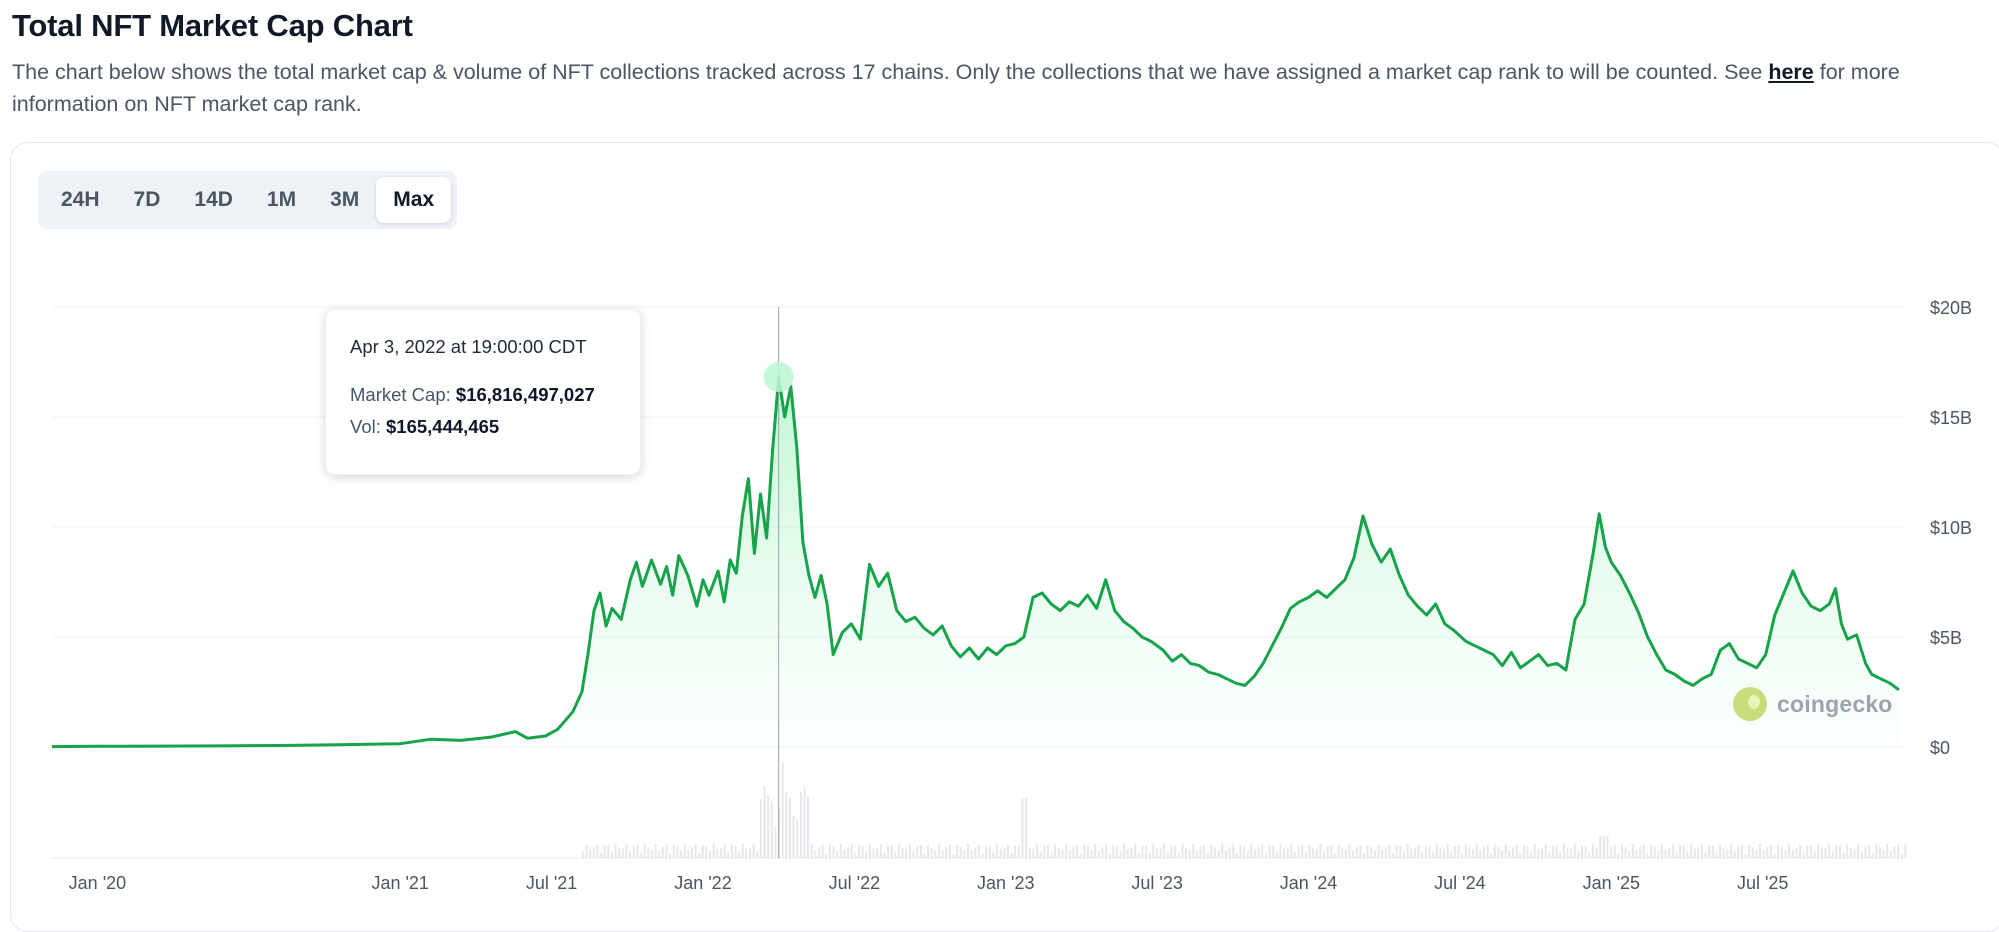 The image size is (1999, 932). I want to click on range-7d-button: 7D, so click(147, 200).